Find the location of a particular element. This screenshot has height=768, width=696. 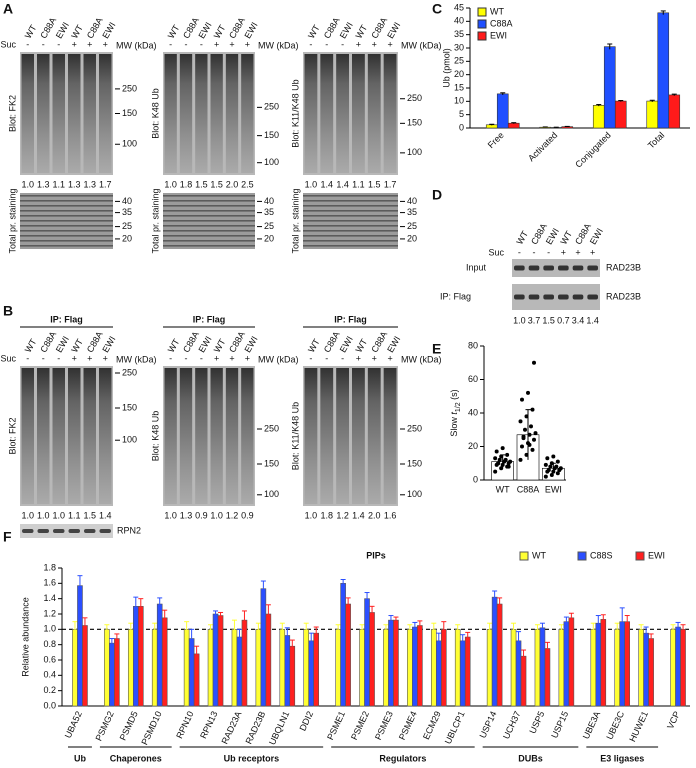

y-tick-label: 40 is located at coordinates (459, 21).